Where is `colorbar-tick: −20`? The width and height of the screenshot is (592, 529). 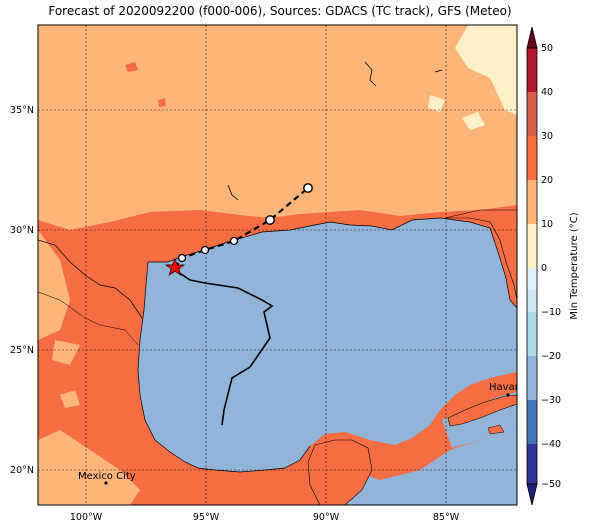
colorbar-tick: −20 is located at coordinates (551, 356).